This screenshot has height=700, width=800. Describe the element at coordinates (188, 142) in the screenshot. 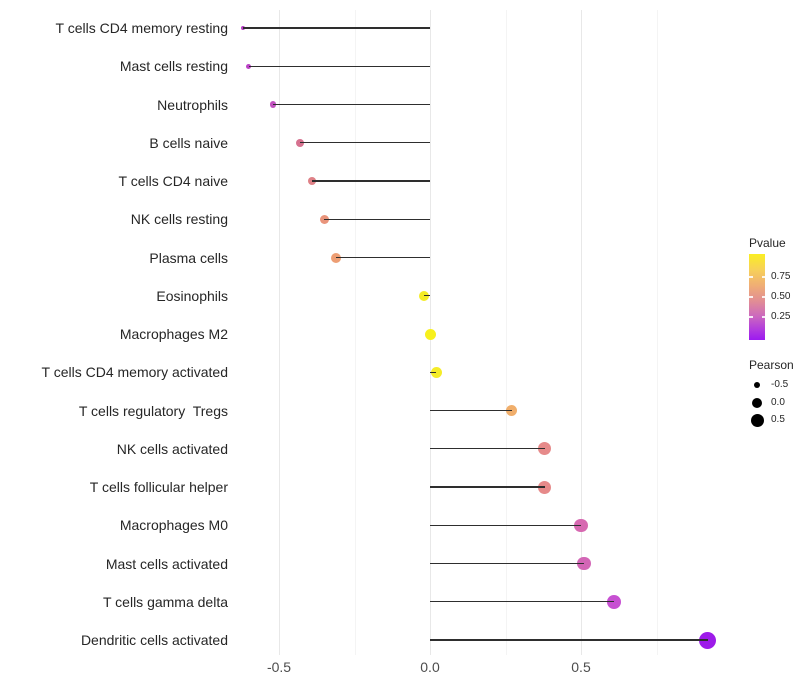

I see `y-axis-label: B cells naive` at that location.